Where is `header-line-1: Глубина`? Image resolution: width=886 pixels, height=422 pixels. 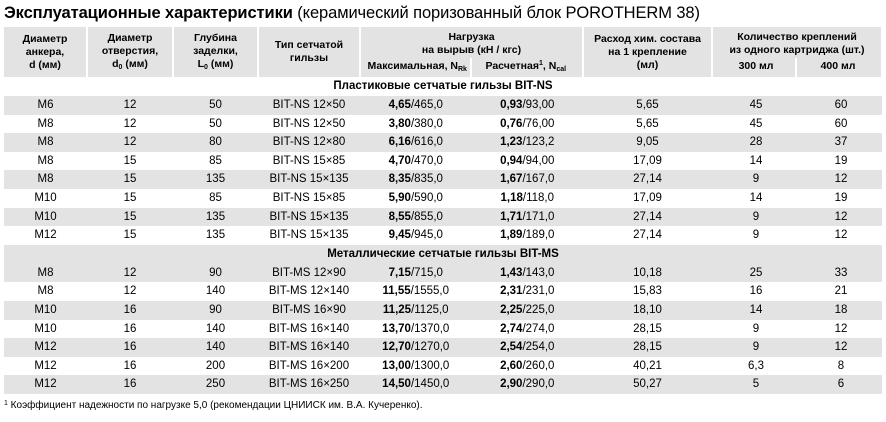 header-line-1: Глубина is located at coordinates (215, 38).